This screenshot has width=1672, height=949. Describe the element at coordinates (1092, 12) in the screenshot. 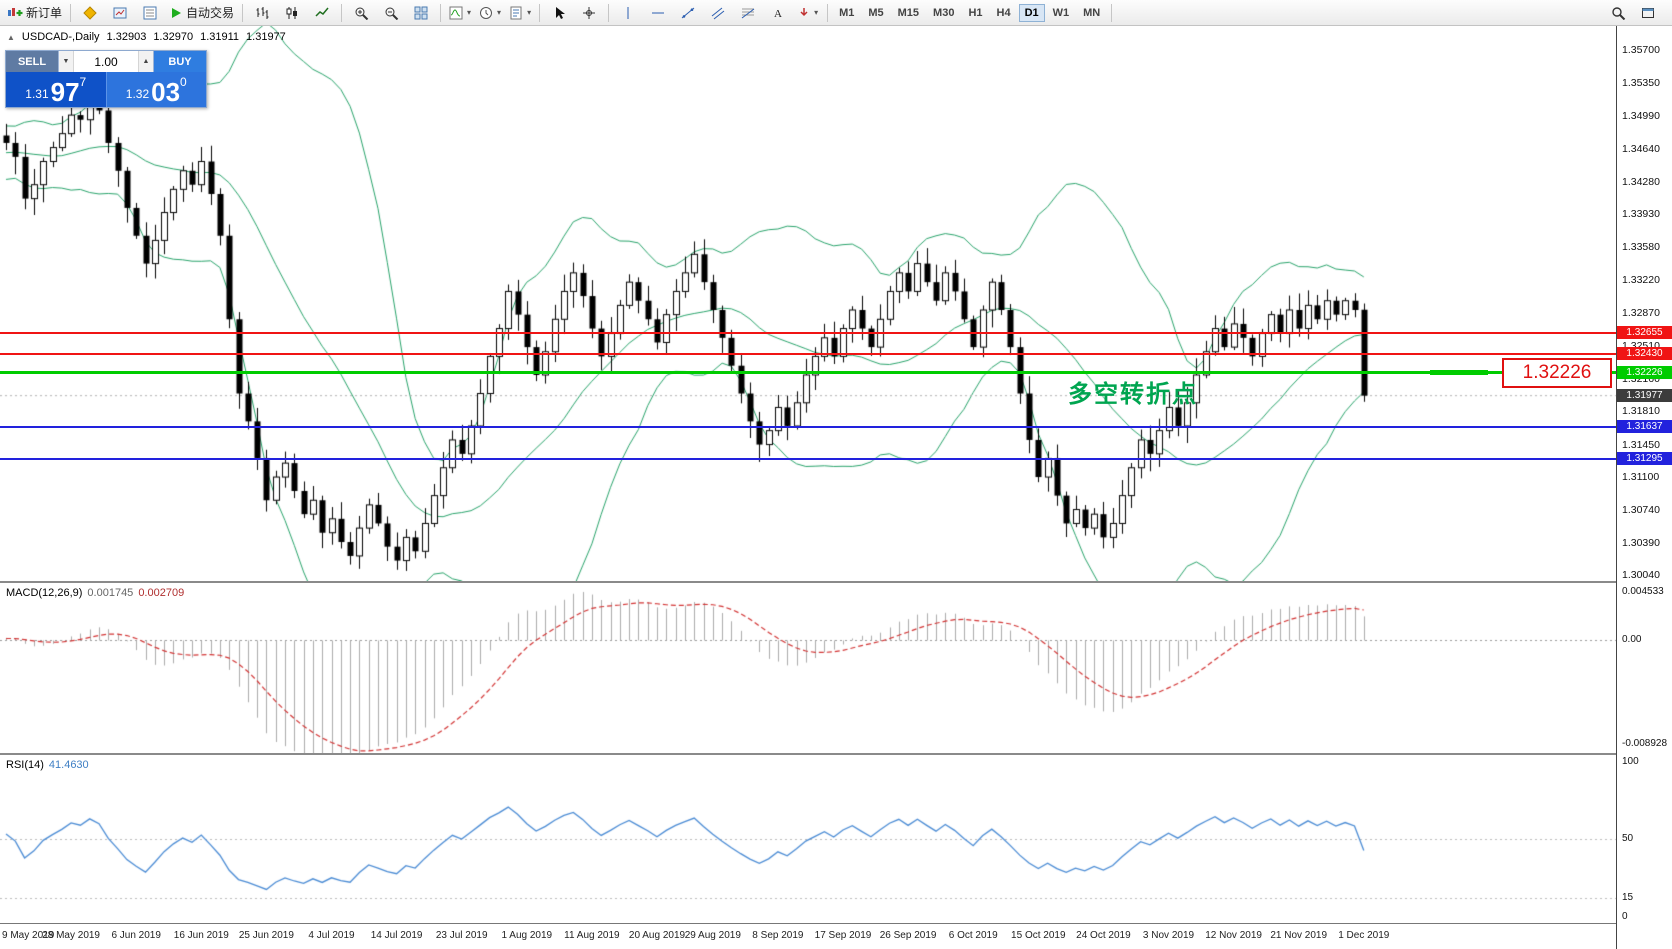

I see `timeframe-mn: MN` at that location.